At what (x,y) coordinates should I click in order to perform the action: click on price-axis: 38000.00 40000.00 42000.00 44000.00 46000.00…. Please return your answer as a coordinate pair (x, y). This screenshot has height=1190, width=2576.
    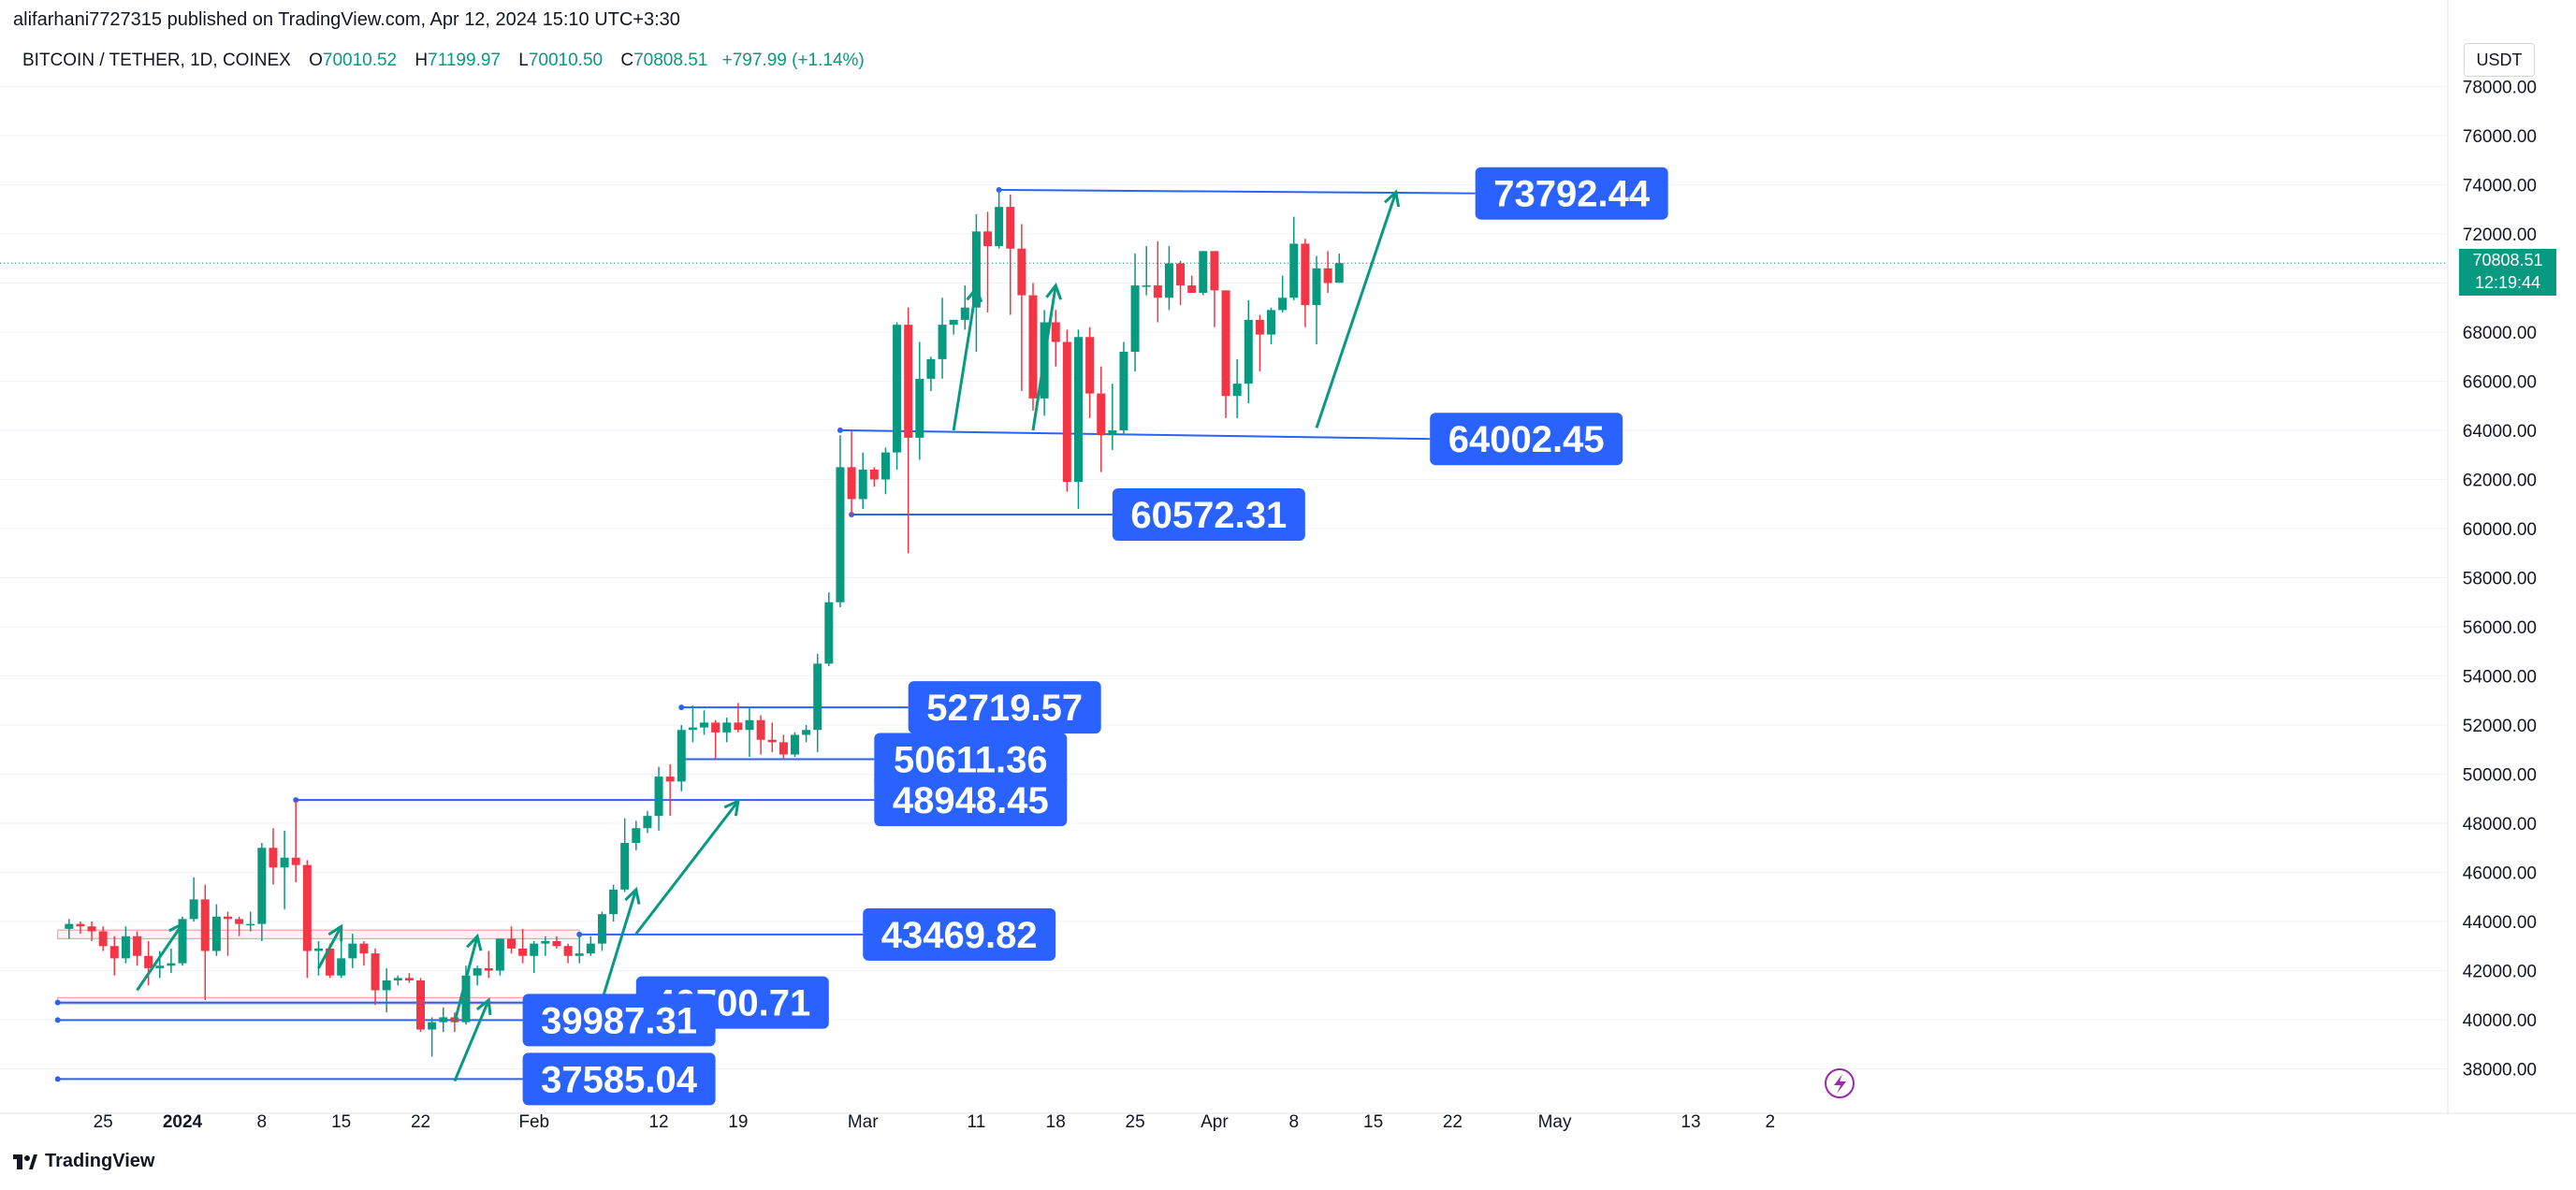
    Looking at the image, I should click on (2500, 580).